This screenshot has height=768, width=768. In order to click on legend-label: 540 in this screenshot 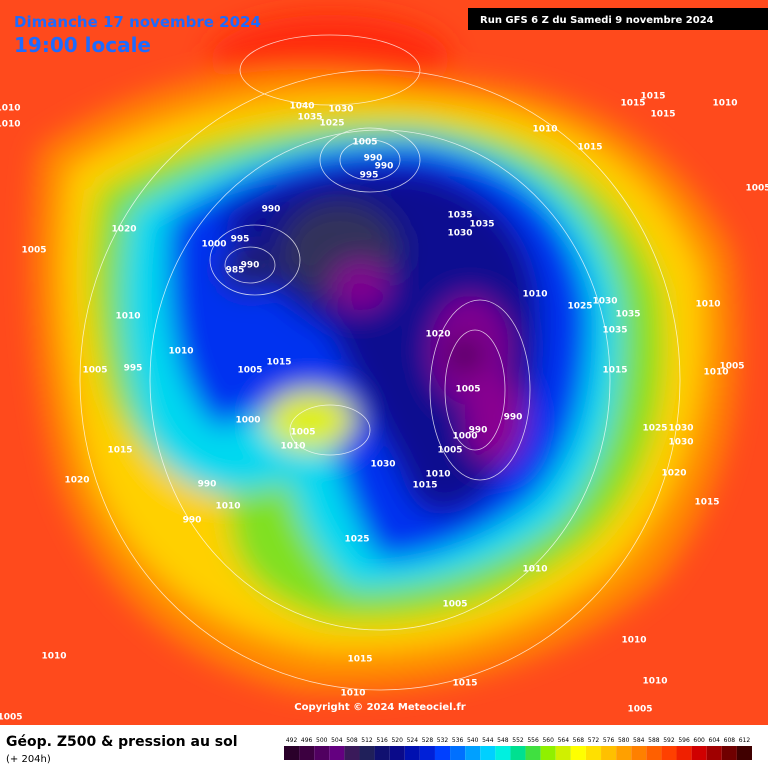, I will do `click(473, 740)`.